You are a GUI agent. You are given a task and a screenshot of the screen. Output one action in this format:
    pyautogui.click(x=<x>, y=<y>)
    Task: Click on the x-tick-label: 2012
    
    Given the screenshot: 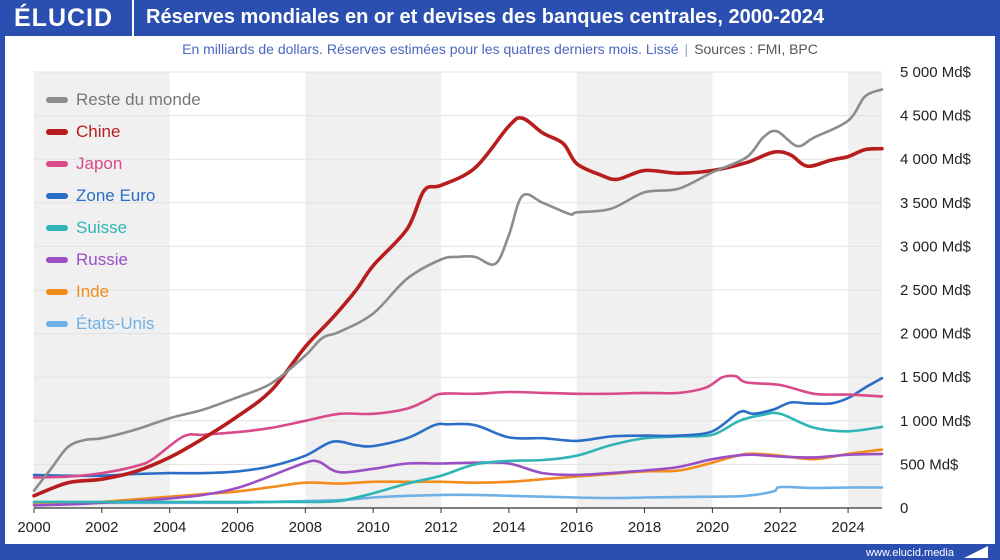 What is the action you would take?
    pyautogui.click(x=440, y=527)
    